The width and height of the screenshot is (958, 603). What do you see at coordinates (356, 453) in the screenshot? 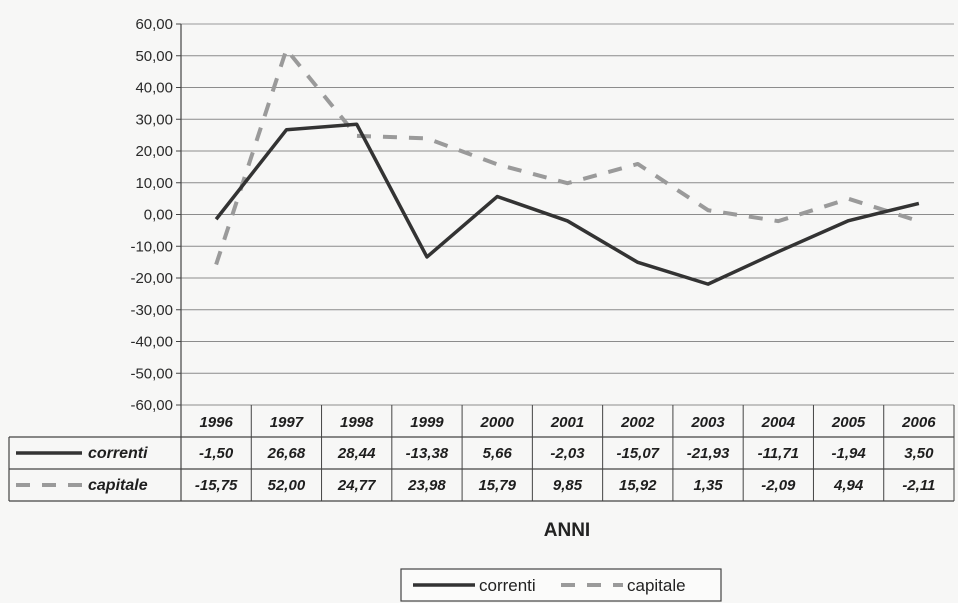
I see `table-cell-value: 28,44` at bounding box center [356, 453].